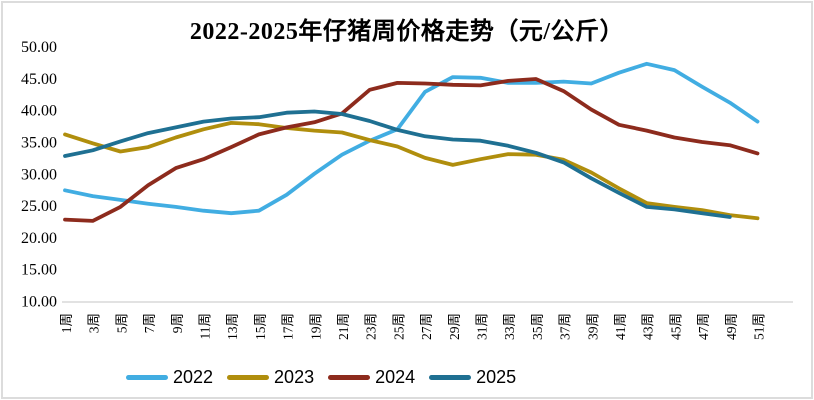 The image size is (814, 400). Describe the element at coordinates (675, 326) in the screenshot. I see `x-axis-tick-label: 45周` at that location.